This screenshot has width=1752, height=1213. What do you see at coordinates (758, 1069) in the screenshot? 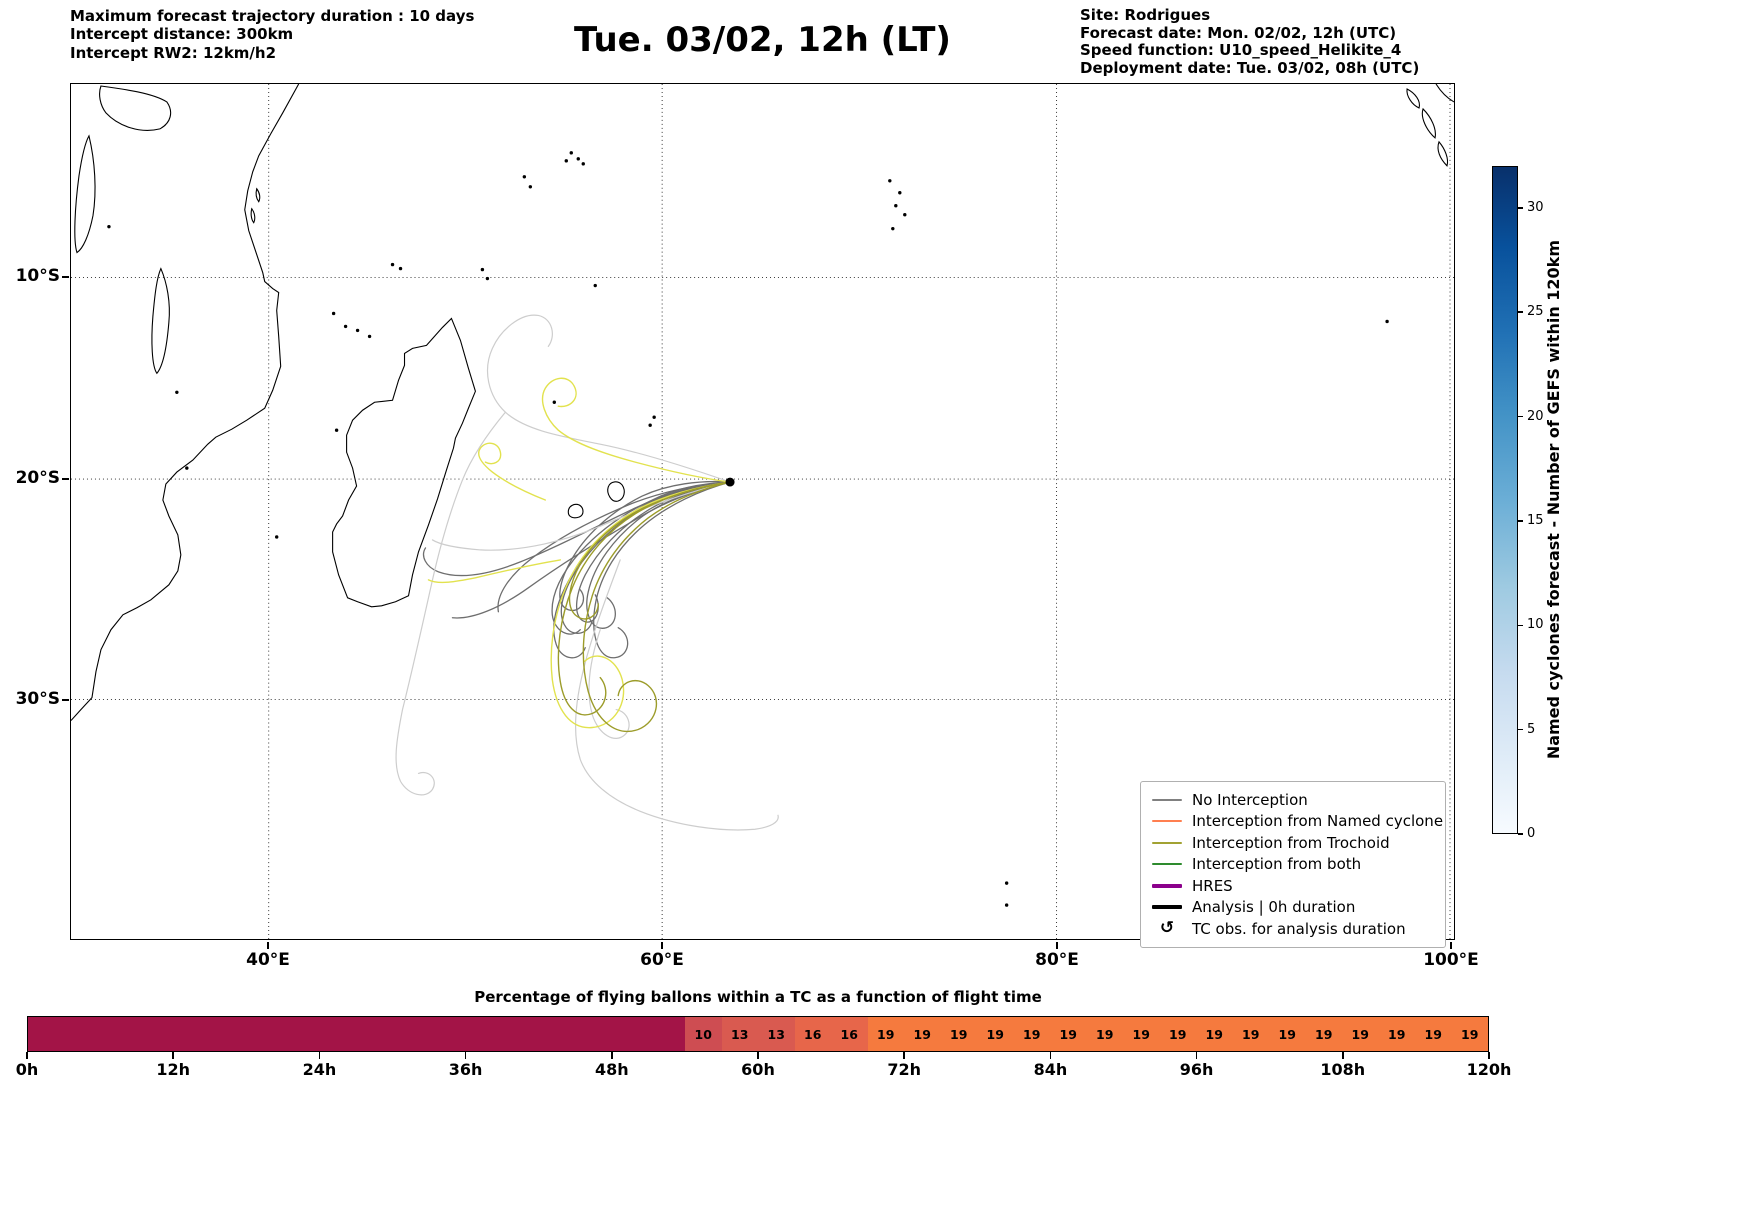
I see `strip-tick-label: 60h` at bounding box center [758, 1069].